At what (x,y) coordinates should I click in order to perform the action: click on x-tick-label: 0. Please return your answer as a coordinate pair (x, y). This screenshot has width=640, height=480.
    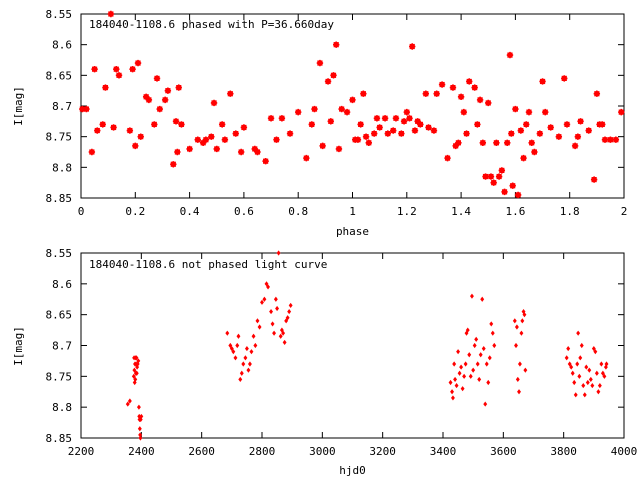
    Looking at the image, I should click on (81, 211).